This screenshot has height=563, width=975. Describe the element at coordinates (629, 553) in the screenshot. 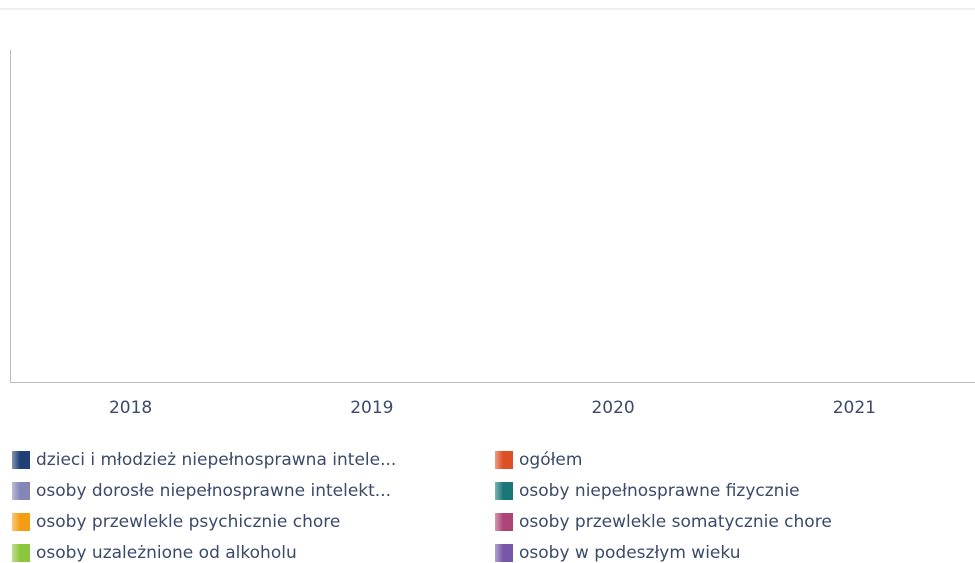

I see `legend-label: osoby w podeszłym wieku` at that location.